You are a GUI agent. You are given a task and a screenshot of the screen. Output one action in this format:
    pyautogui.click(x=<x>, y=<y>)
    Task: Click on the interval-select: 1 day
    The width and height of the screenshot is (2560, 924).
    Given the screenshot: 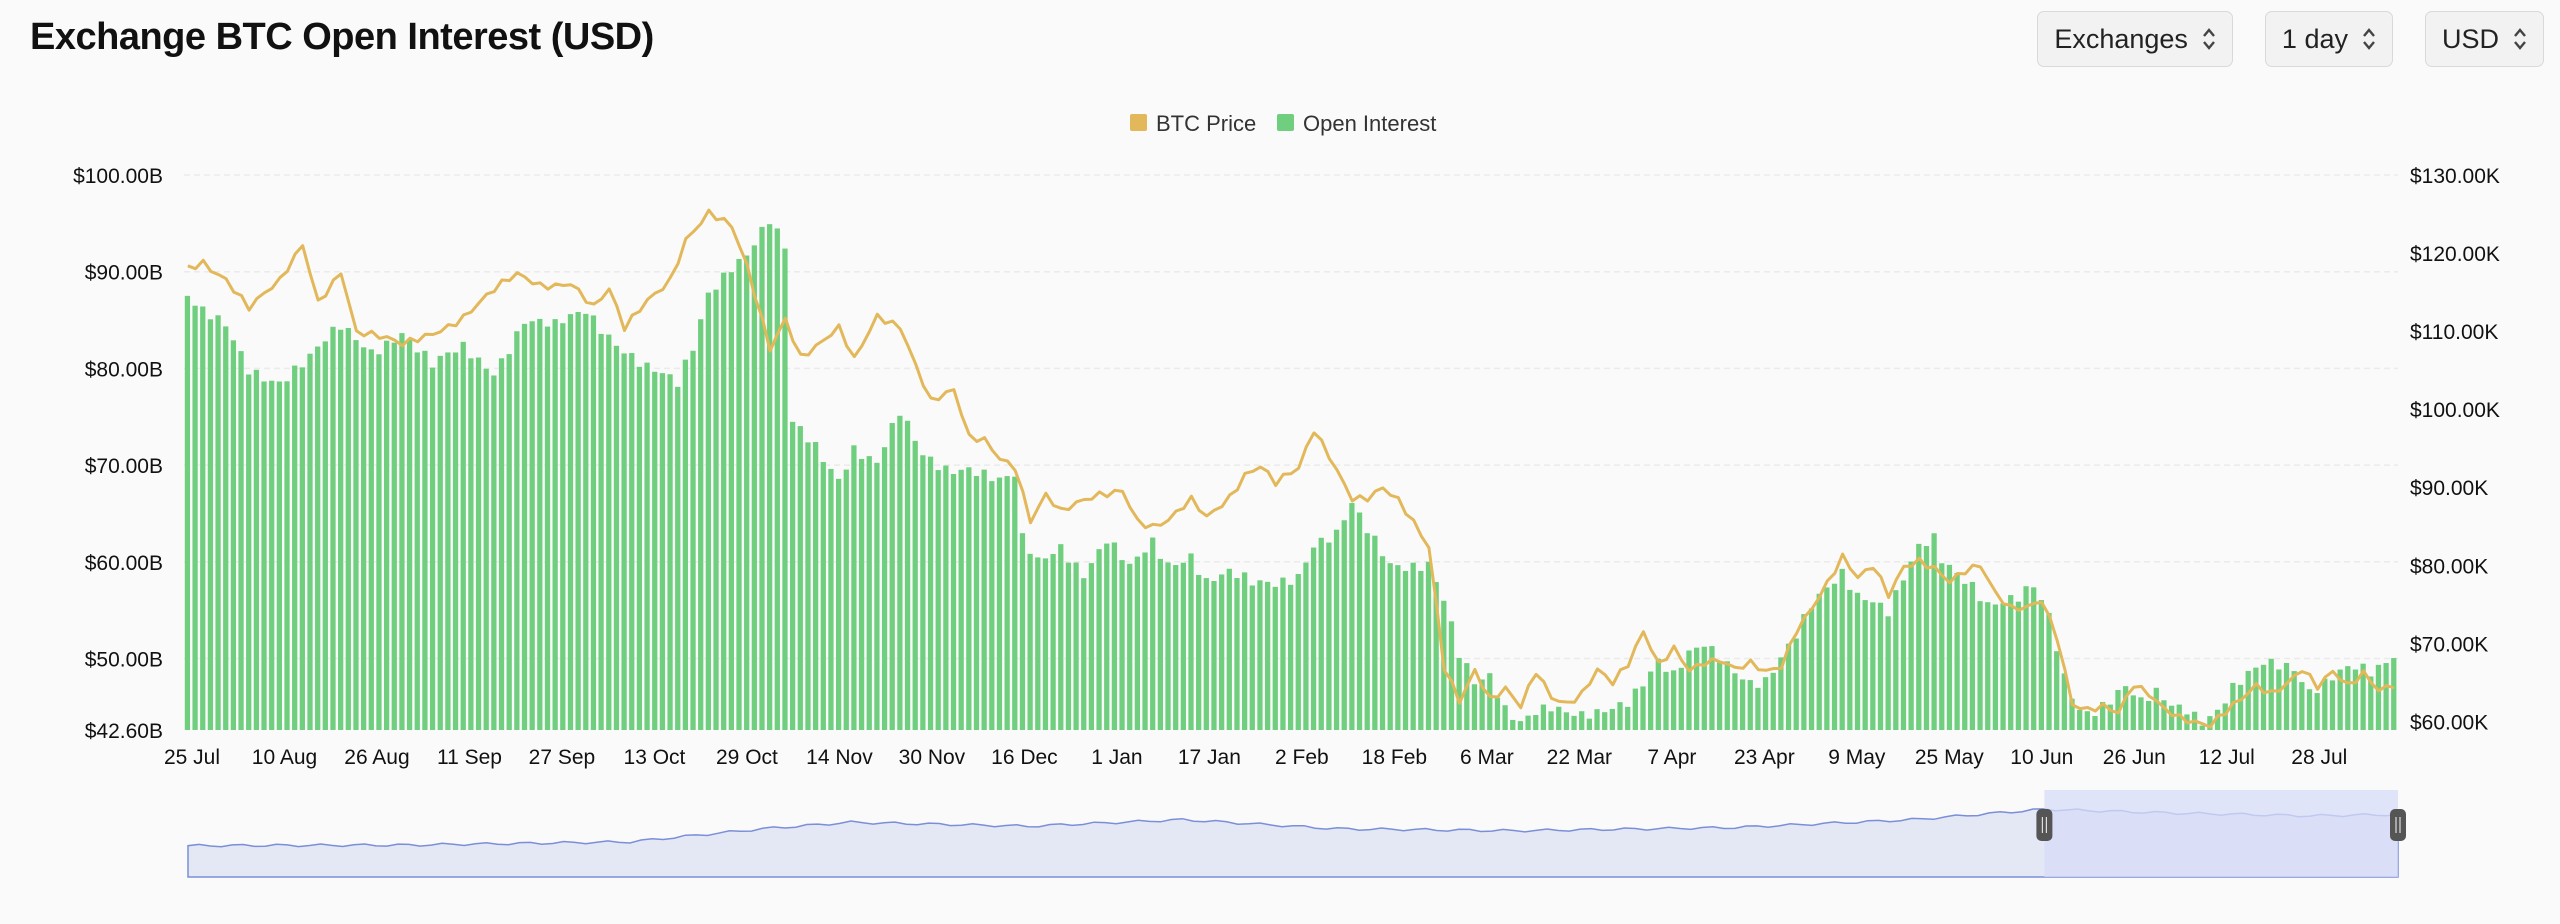 What is the action you would take?
    pyautogui.click(x=2328, y=39)
    